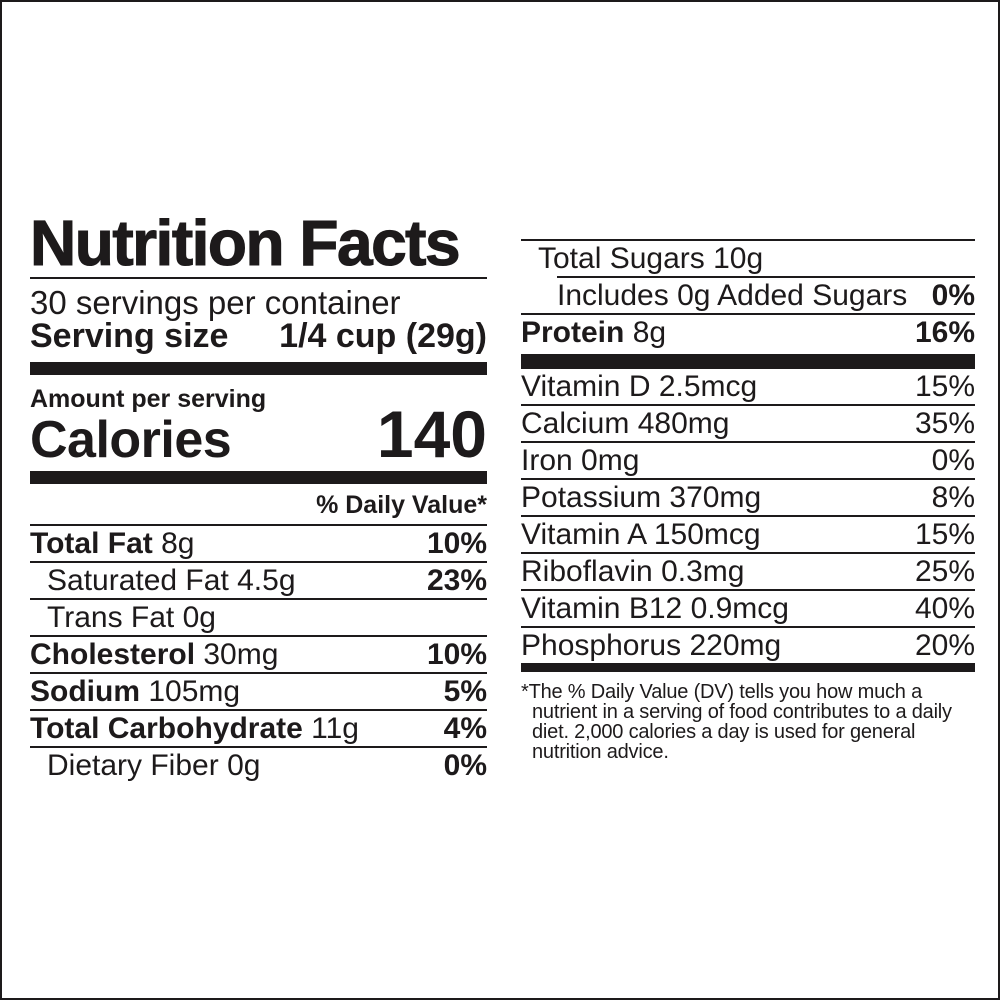 The image size is (1000, 1000). Describe the element at coordinates (587, 571) in the screenshot. I see `nutrient-name: Riboflavin` at that location.